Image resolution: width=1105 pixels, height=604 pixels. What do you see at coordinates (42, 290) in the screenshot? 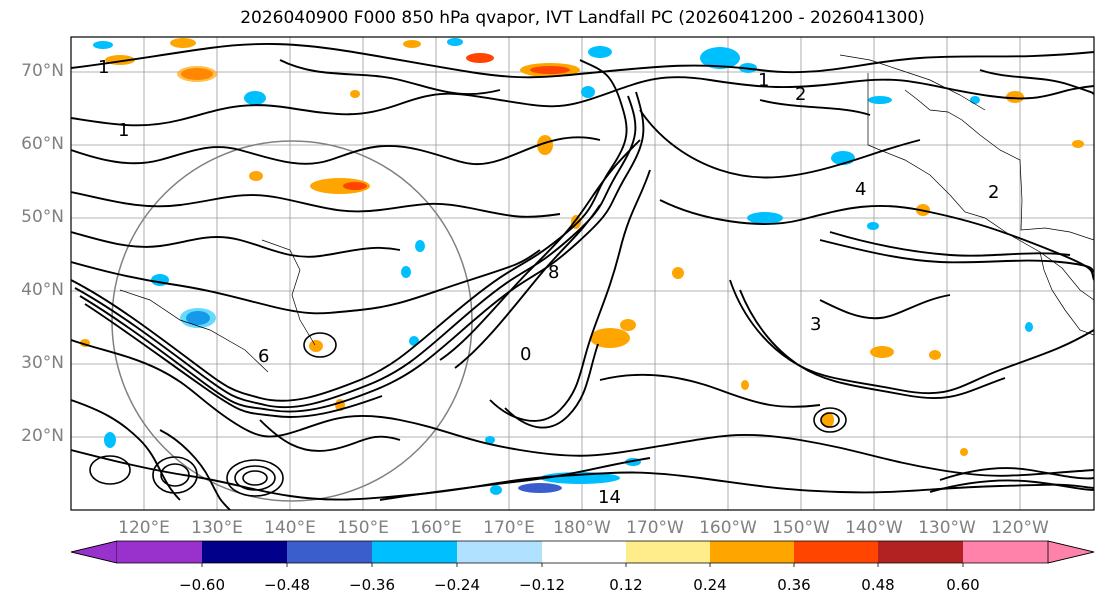
I see `lat-label-40n: 40°N` at bounding box center [42, 290].